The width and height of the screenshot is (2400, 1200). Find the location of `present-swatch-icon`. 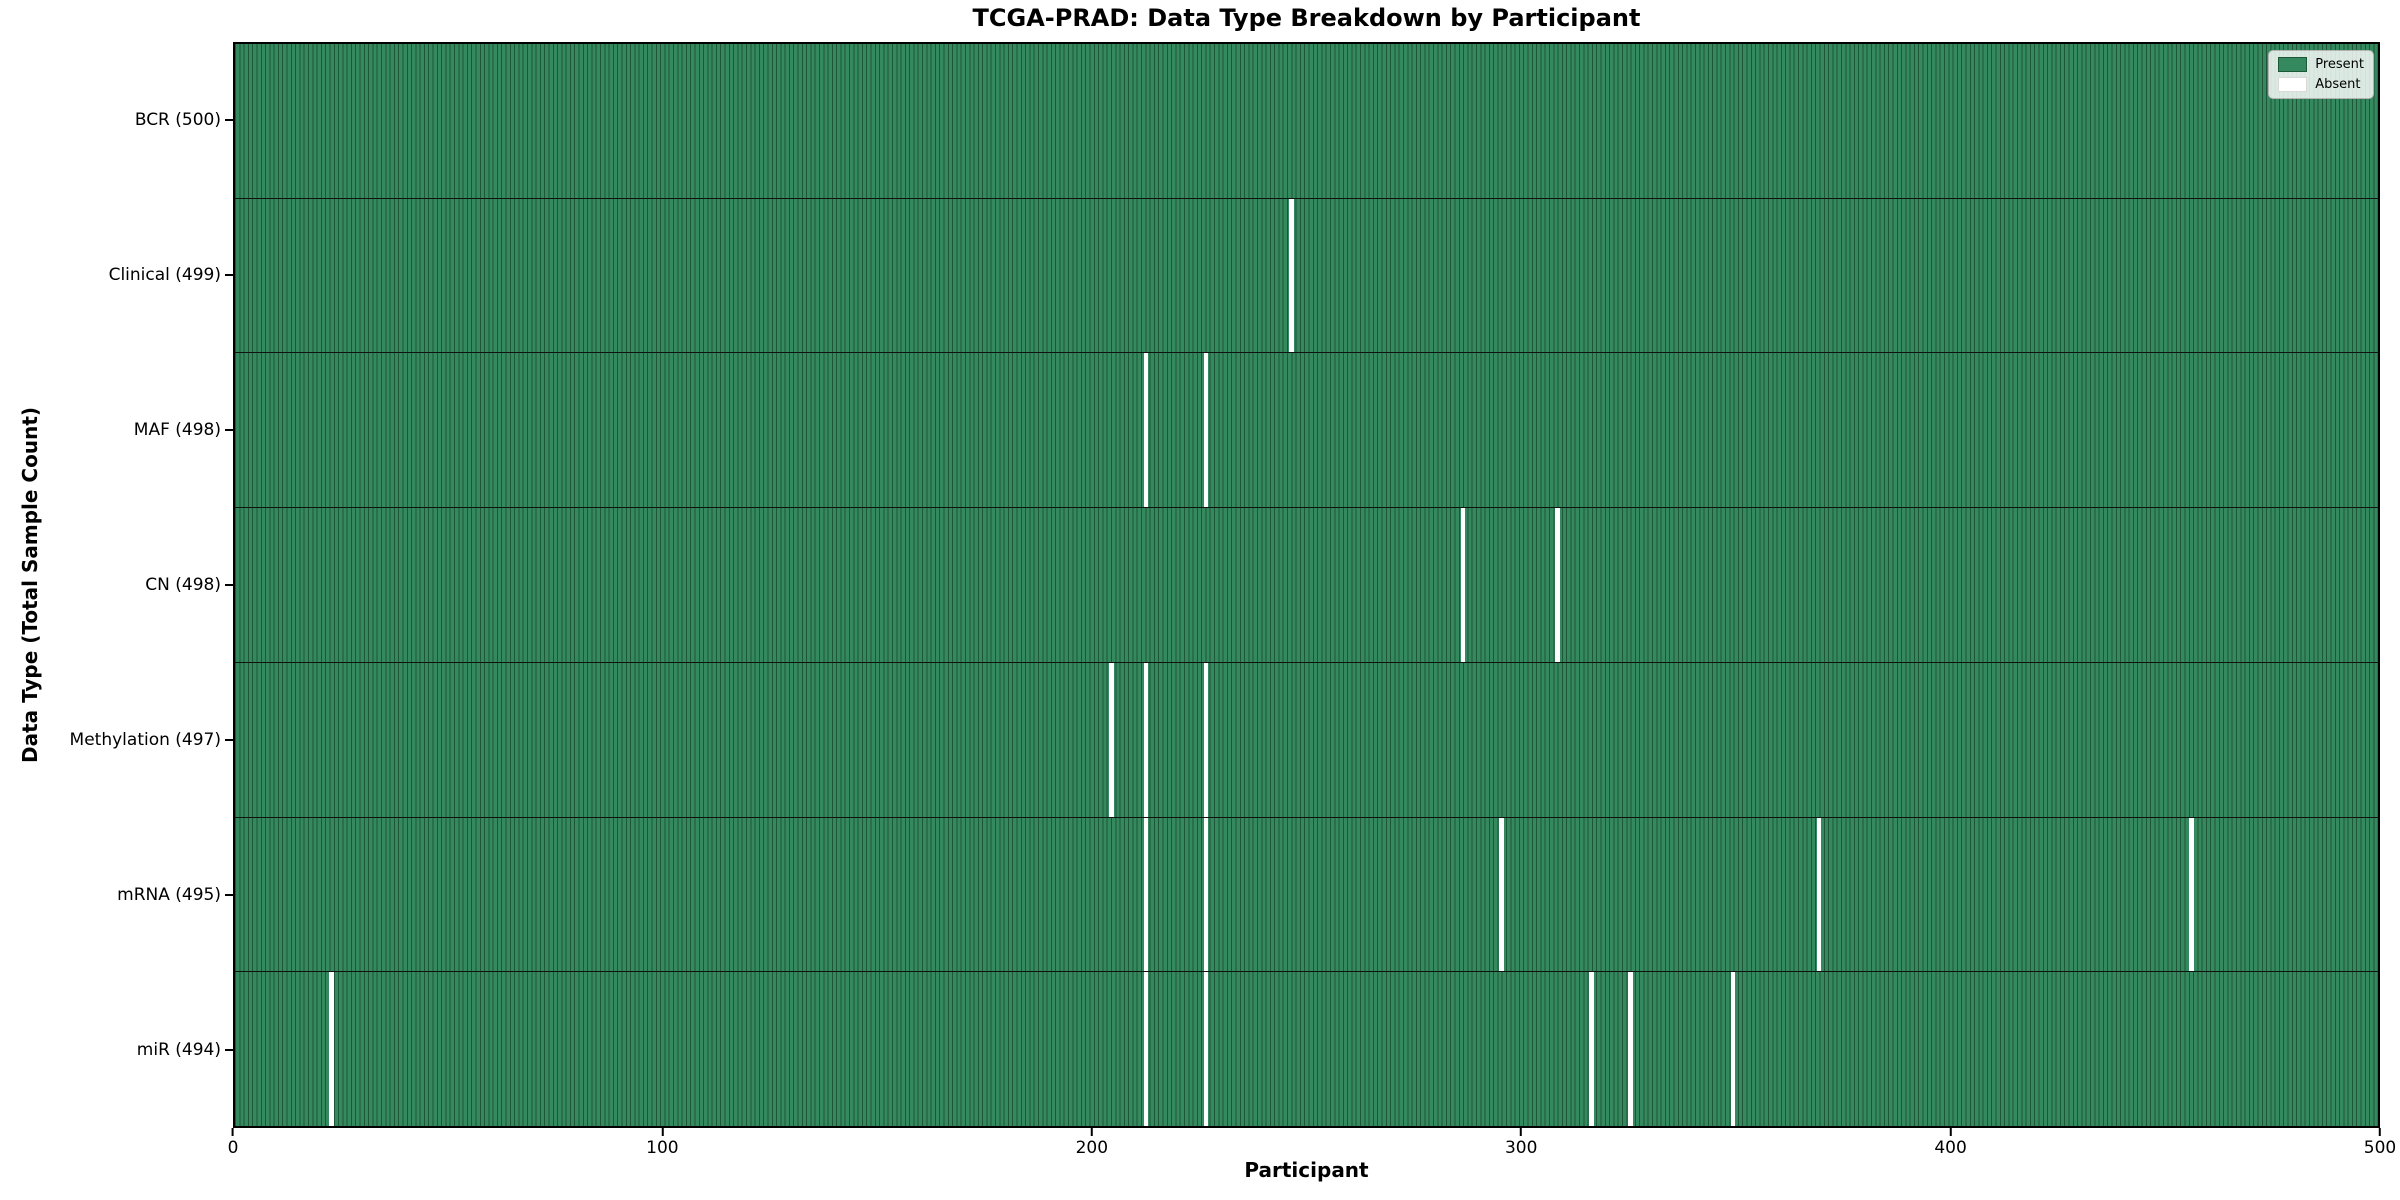

present-swatch-icon is located at coordinates (2293, 64).